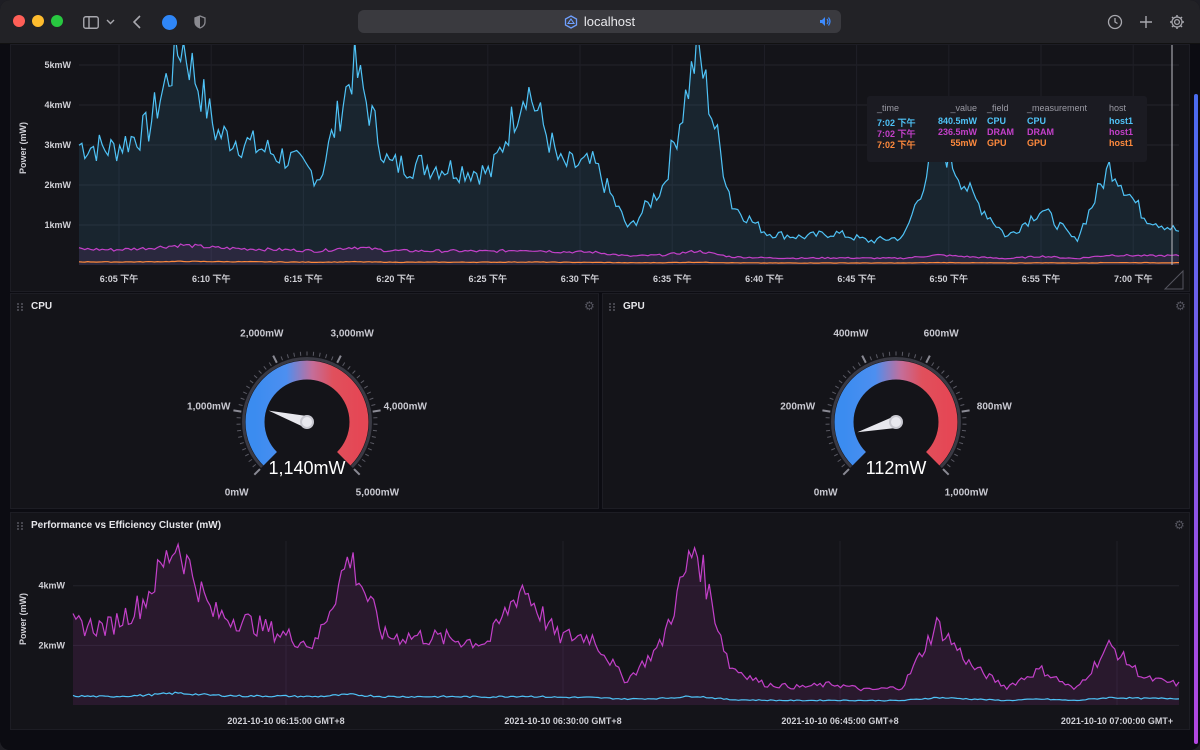  Describe the element at coordinates (110, 22) in the screenshot. I see `chevron-down-icon` at that location.